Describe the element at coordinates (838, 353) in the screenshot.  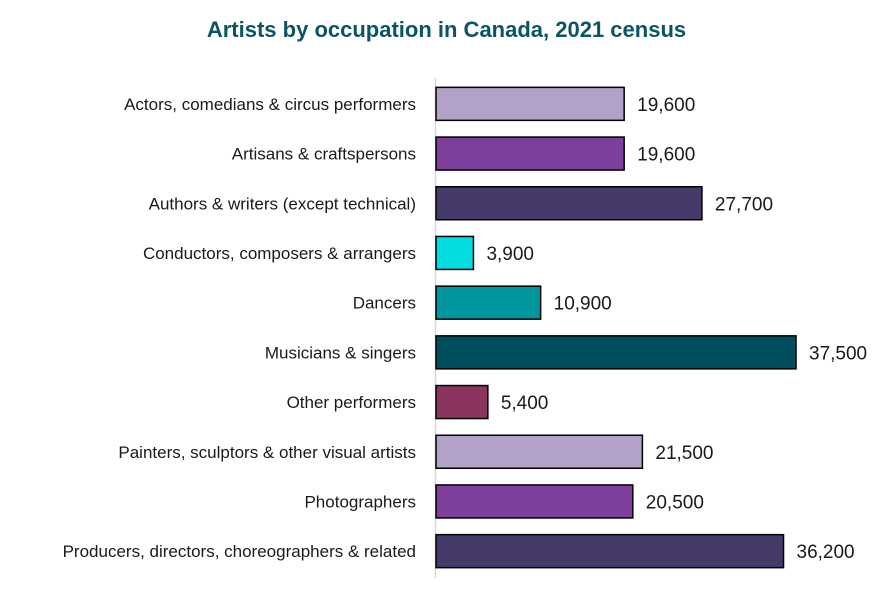
I see `value-label: 37,500` at that location.